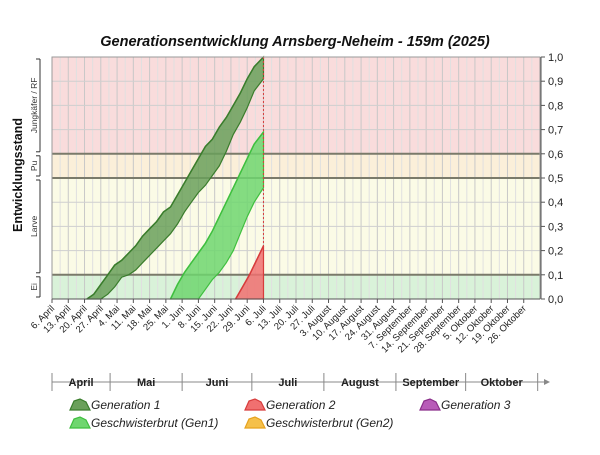 The width and height of the screenshot is (600, 455). What do you see at coordinates (431, 383) in the screenshot?
I see `month-label: September` at bounding box center [431, 383].